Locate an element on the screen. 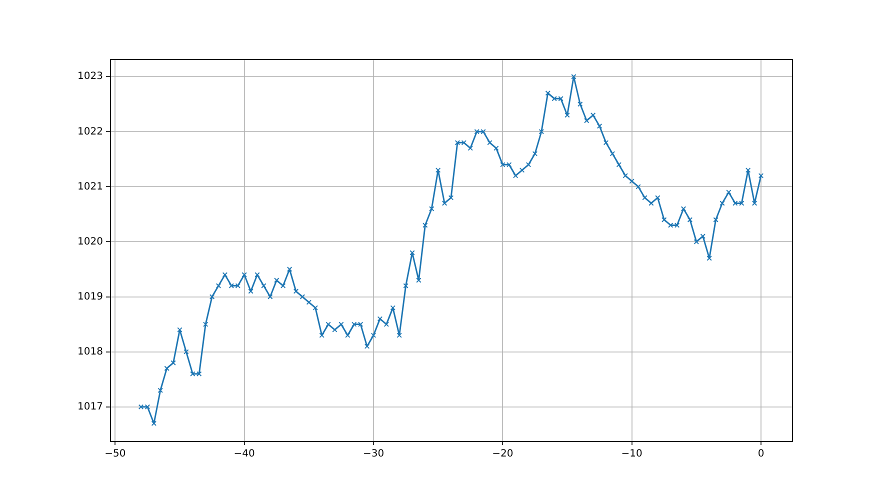 This screenshot has width=880, height=495. x-tick-label: −30 is located at coordinates (373, 454).